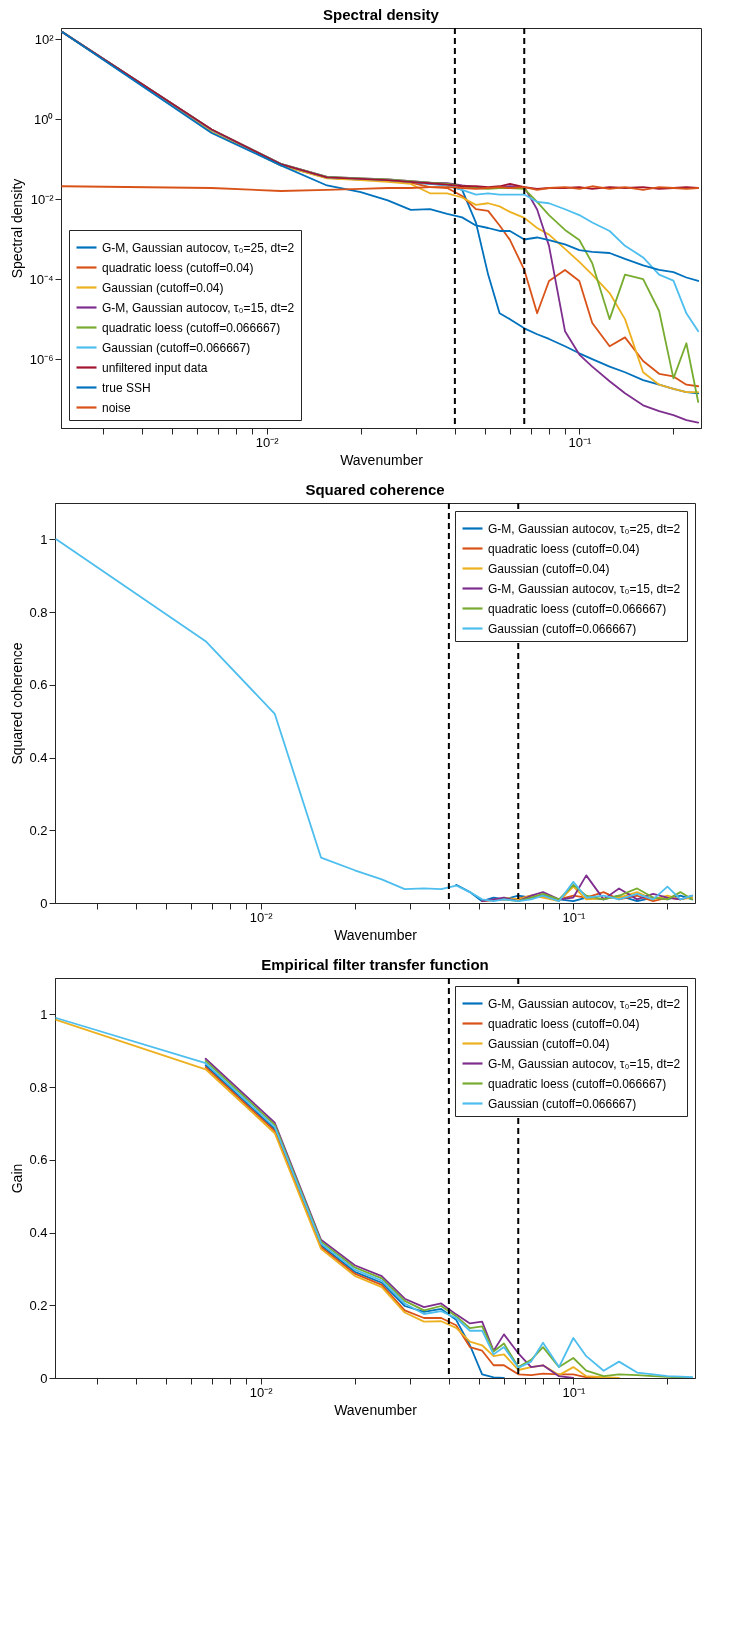  Describe the element at coordinates (17, 703) in the screenshot. I see `y-axis-title: Squared coherence` at that location.